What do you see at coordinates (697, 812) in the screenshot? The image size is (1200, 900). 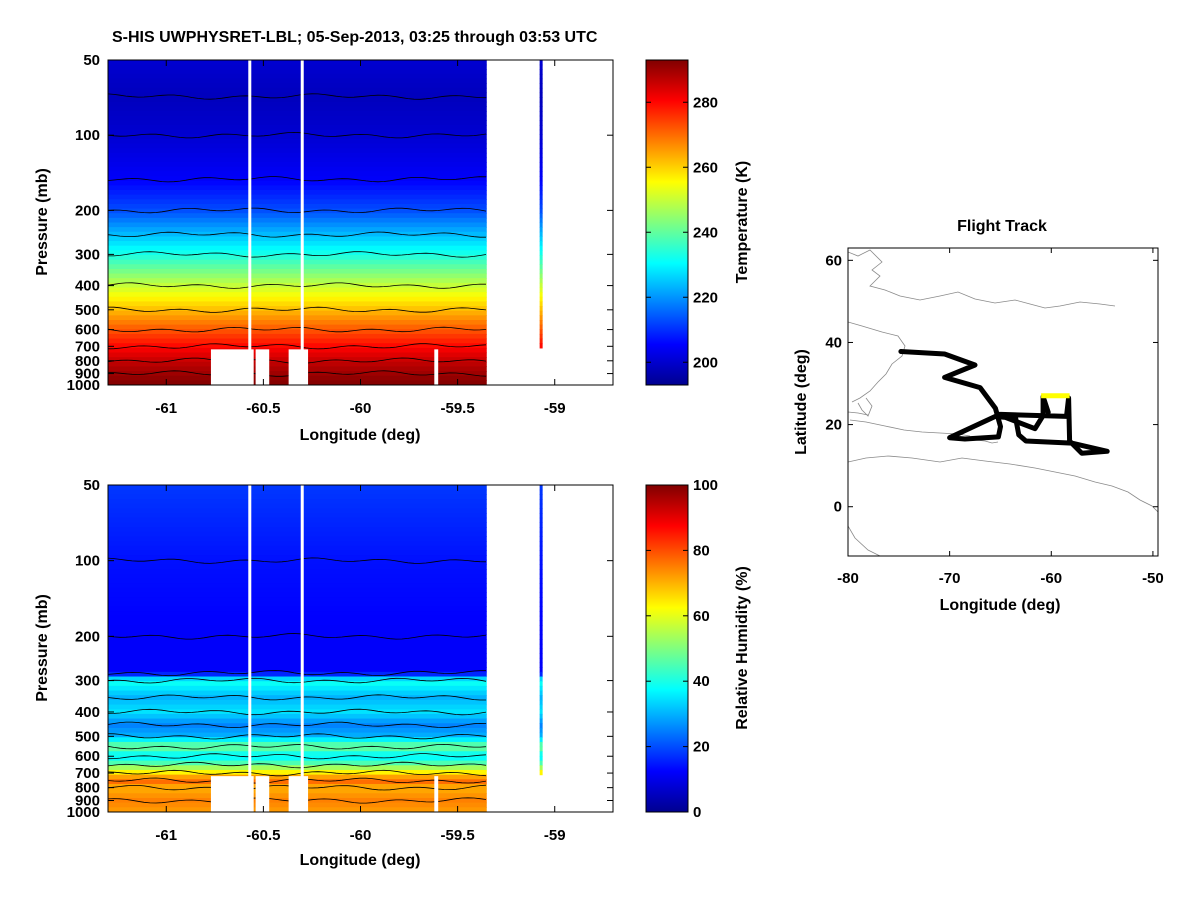 I see `colorbar-tick-label: 0` at bounding box center [697, 812].